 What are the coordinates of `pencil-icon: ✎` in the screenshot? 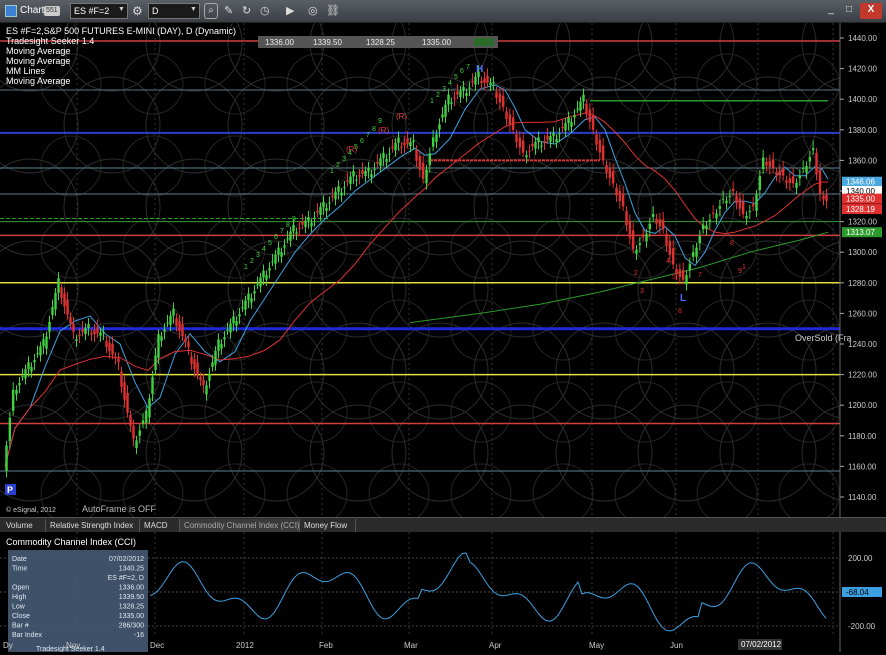 It's located at (229, 11).